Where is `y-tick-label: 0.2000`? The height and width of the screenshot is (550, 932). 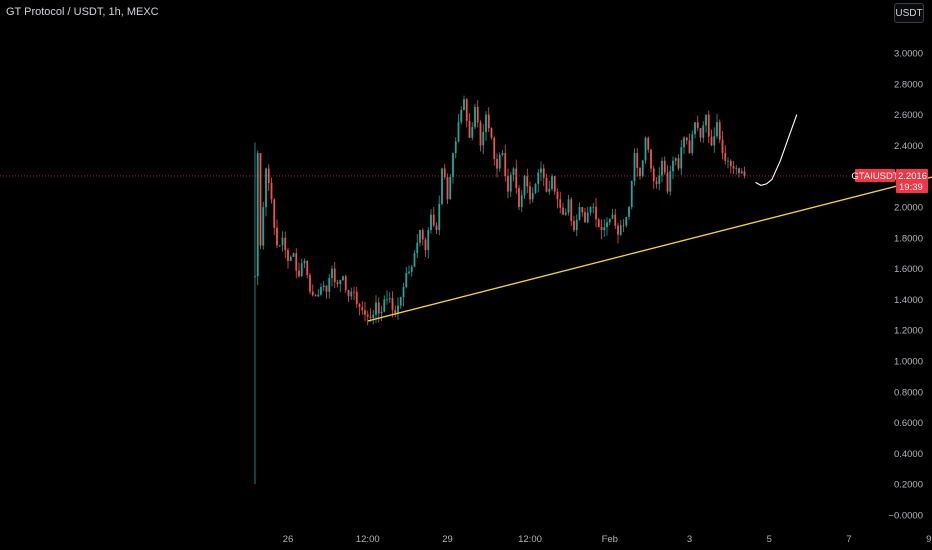
y-tick-label: 0.2000 is located at coordinates (908, 485).